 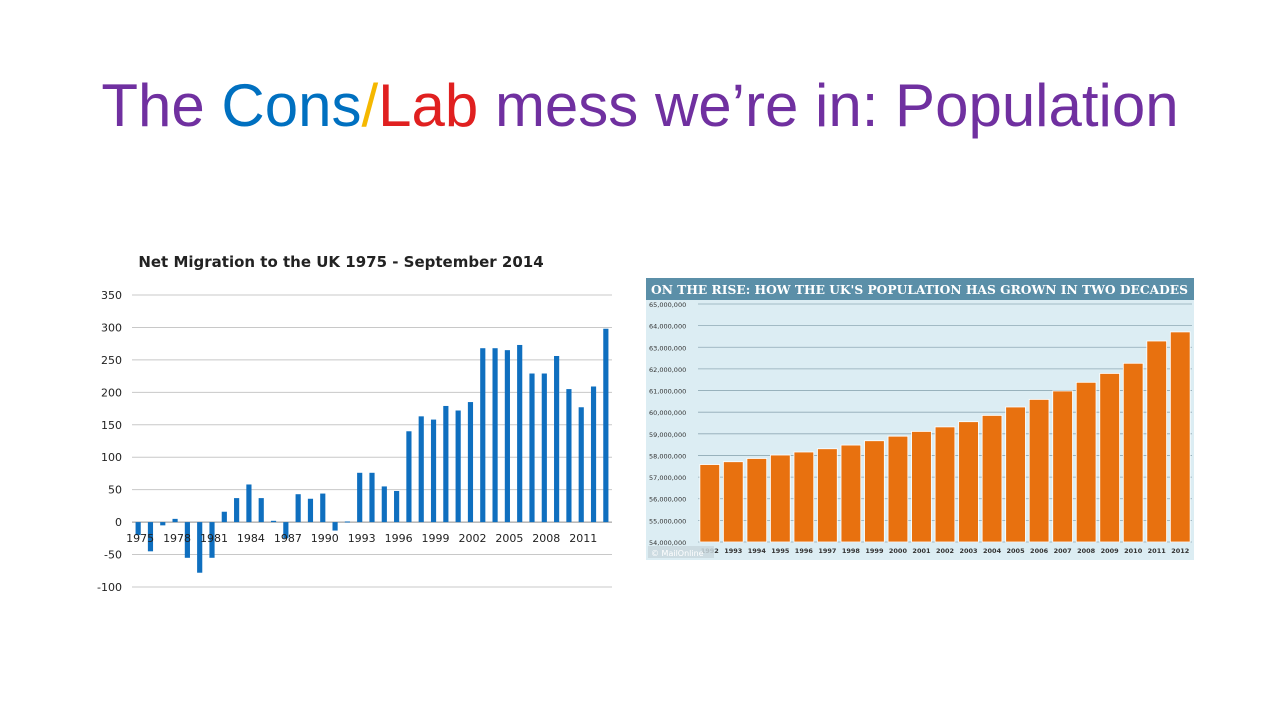 What do you see at coordinates (546, 538) in the screenshot?
I see `x-tick-label: 2008` at bounding box center [546, 538].